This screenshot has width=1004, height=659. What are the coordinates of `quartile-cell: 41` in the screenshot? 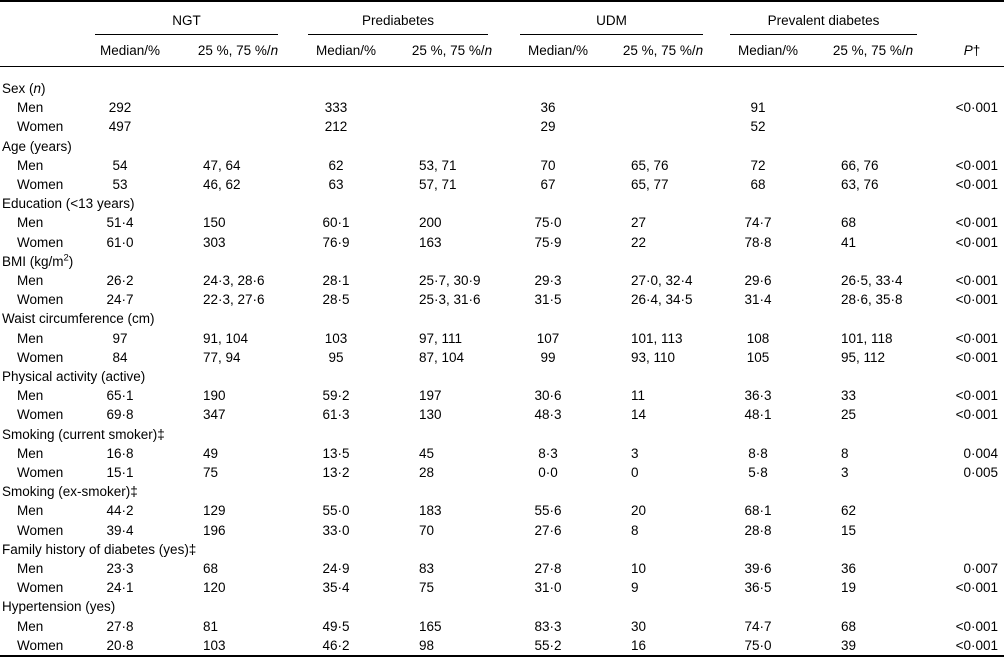 It's located at (849, 242).